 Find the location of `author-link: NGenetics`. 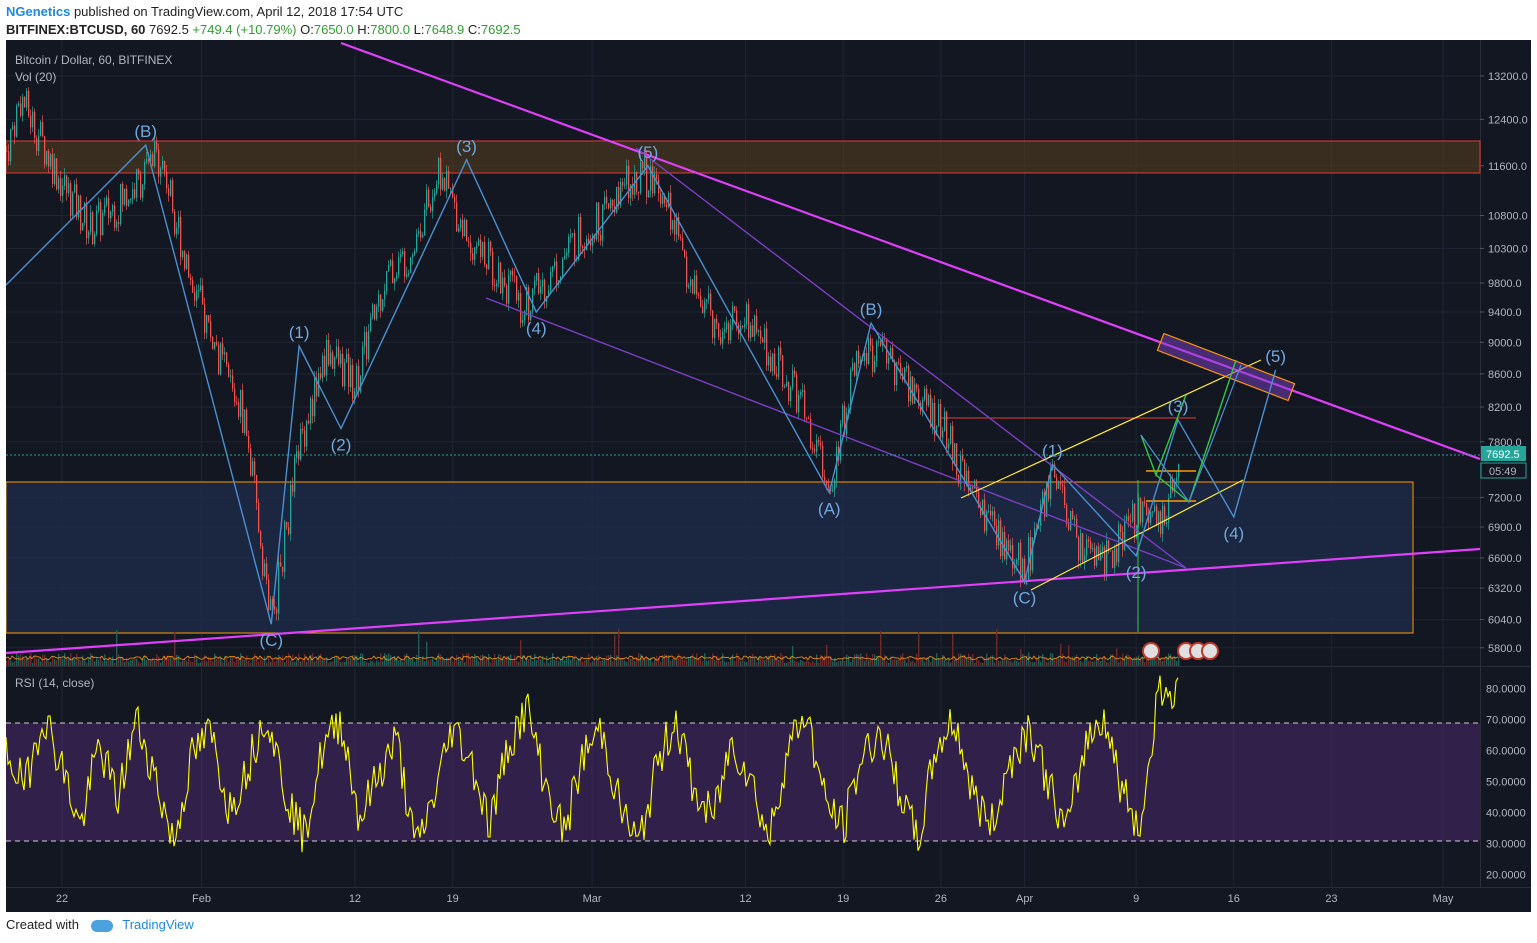

author-link: NGenetics is located at coordinates (38, 11).